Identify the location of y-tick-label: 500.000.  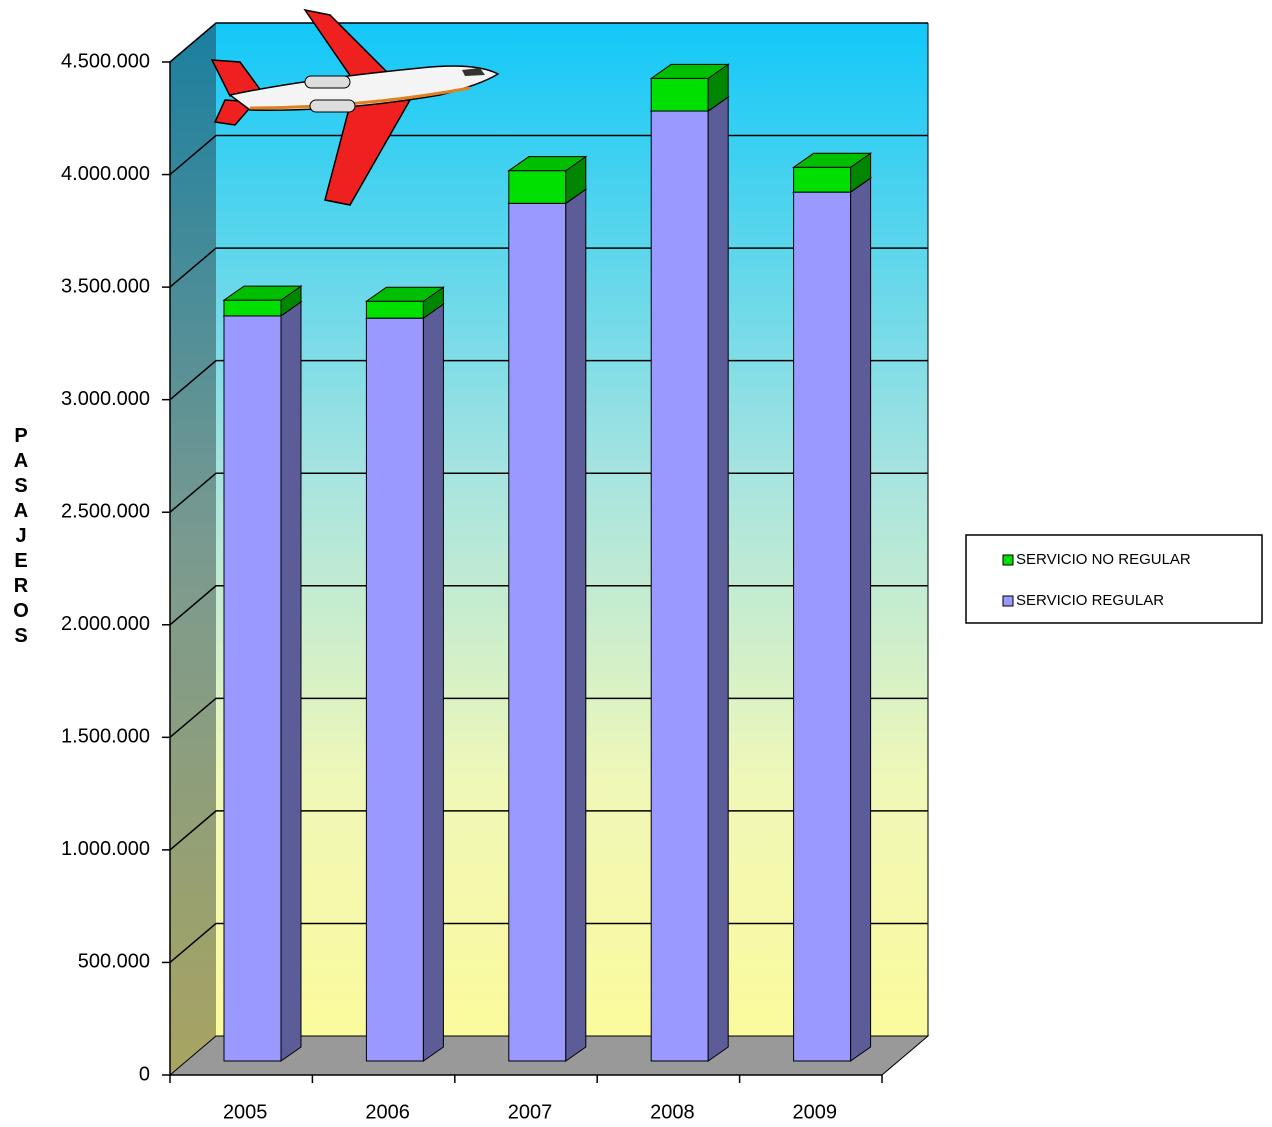
(114, 962).